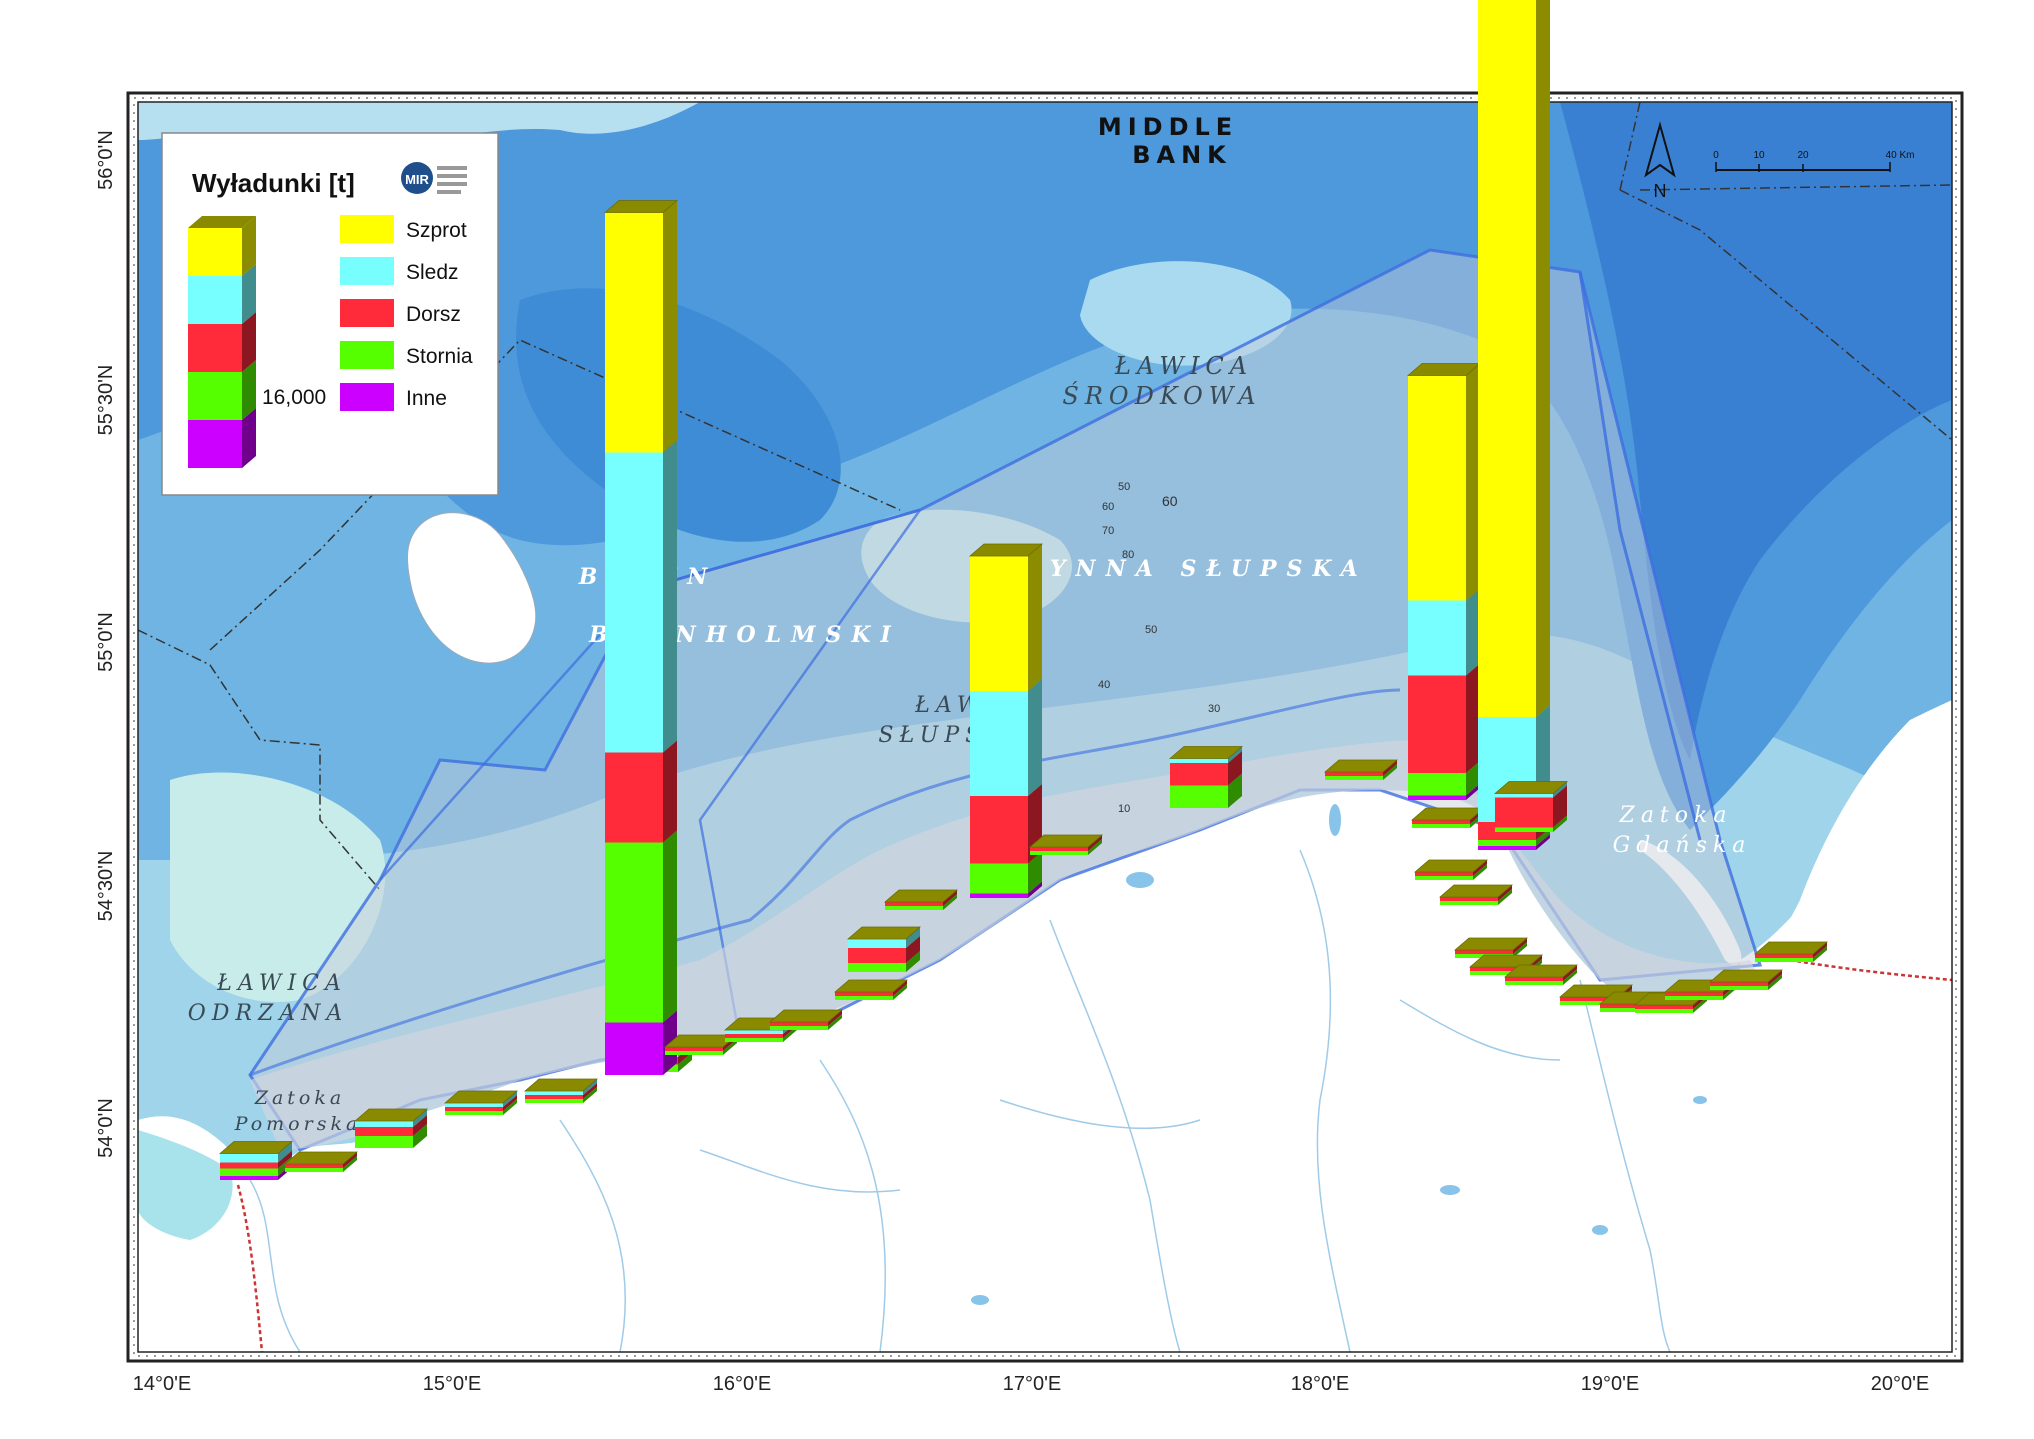 The image size is (2034, 1439). What do you see at coordinates (452, 1384) in the screenshot?
I see `lon-label: 15°0'E` at bounding box center [452, 1384].